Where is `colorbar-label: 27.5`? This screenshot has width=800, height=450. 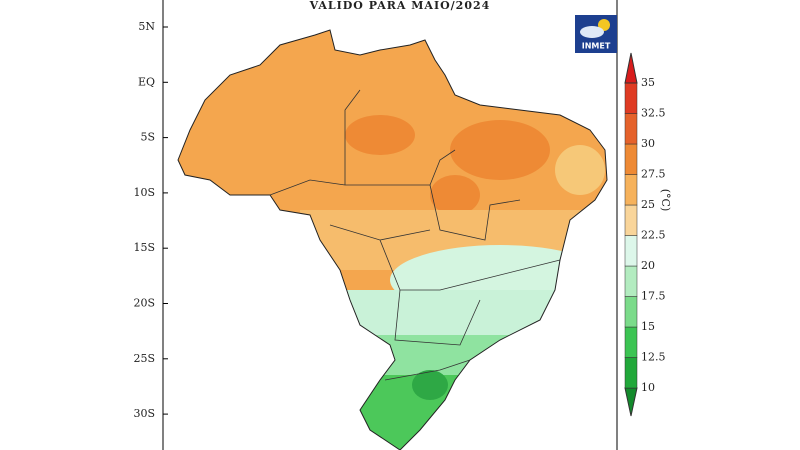
colorbar-label: 27.5 is located at coordinates (653, 174).